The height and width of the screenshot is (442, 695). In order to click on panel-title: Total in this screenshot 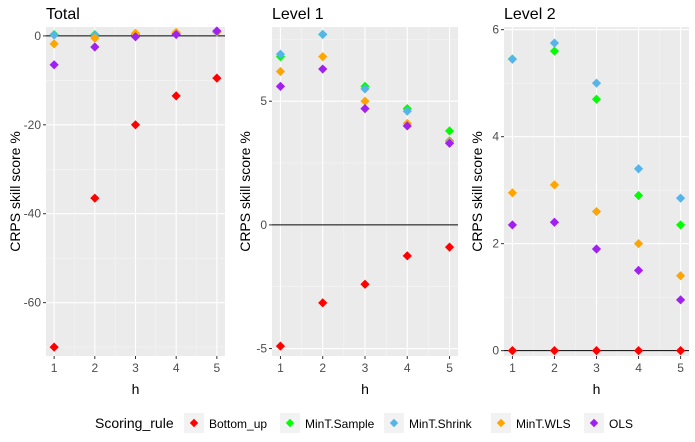, I will do `click(63, 14)`.